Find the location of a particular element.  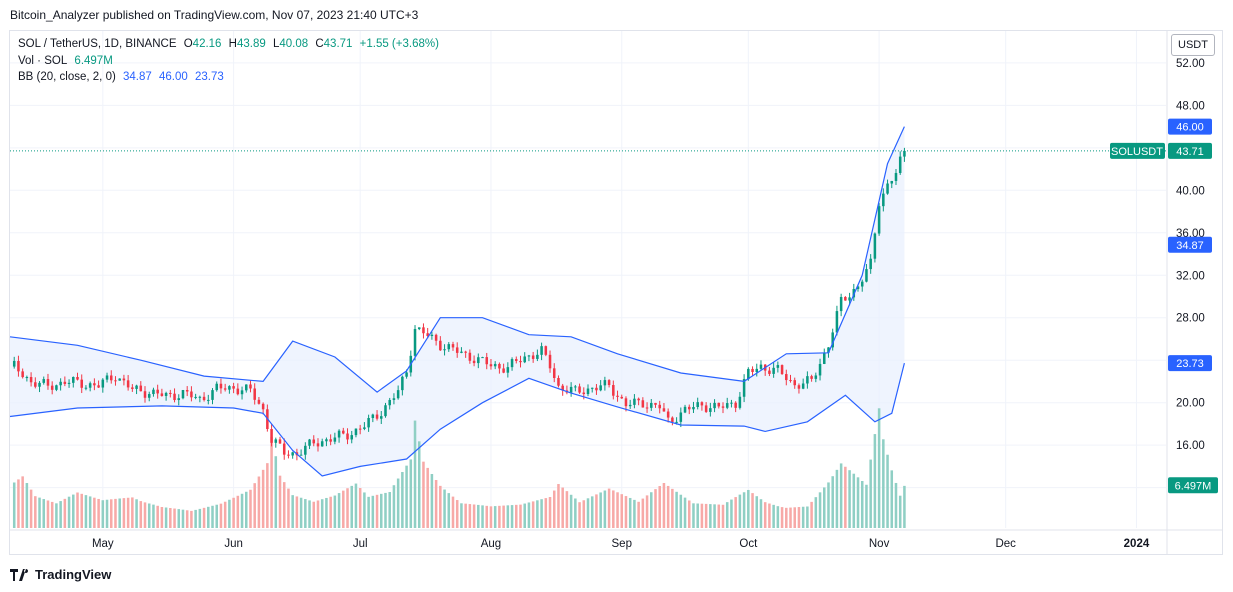

open-value: 42.16 is located at coordinates (207, 44).